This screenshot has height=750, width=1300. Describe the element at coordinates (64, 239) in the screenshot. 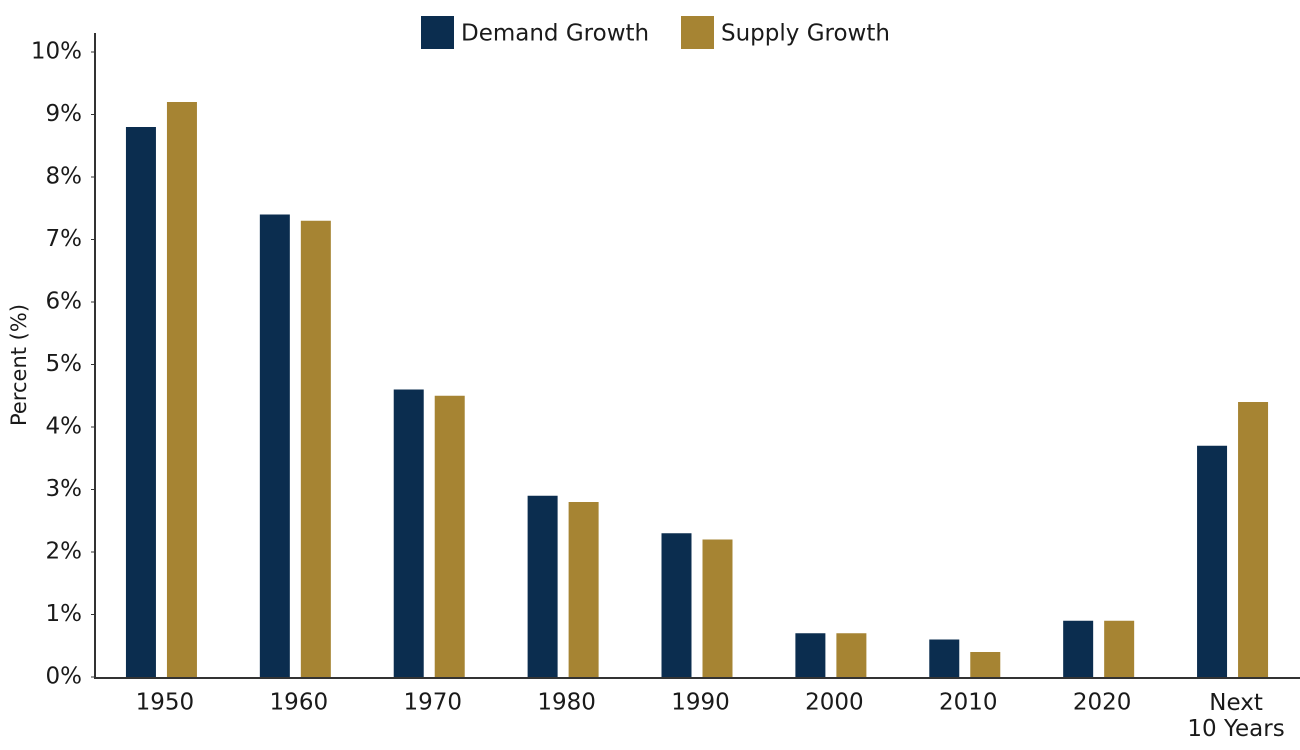

I see `y-tick-label: 7%` at that location.